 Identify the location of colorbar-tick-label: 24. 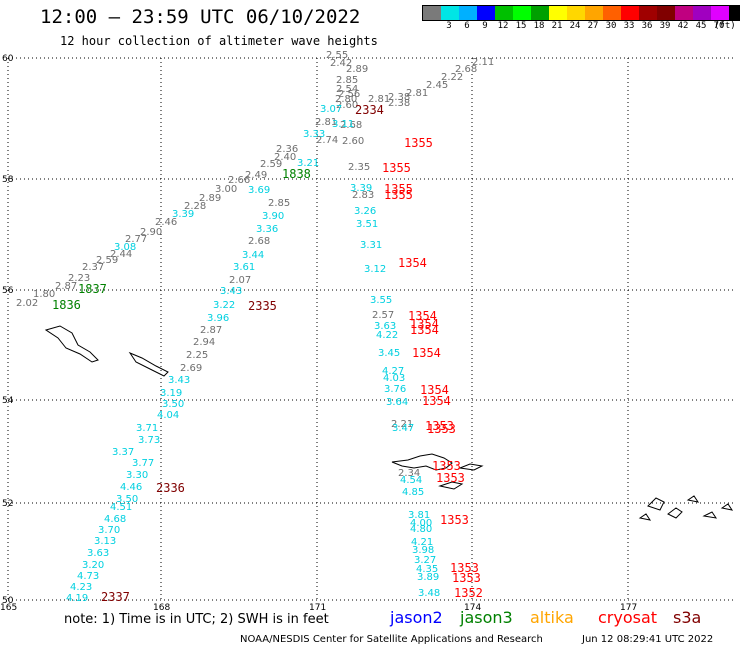
(575, 26).